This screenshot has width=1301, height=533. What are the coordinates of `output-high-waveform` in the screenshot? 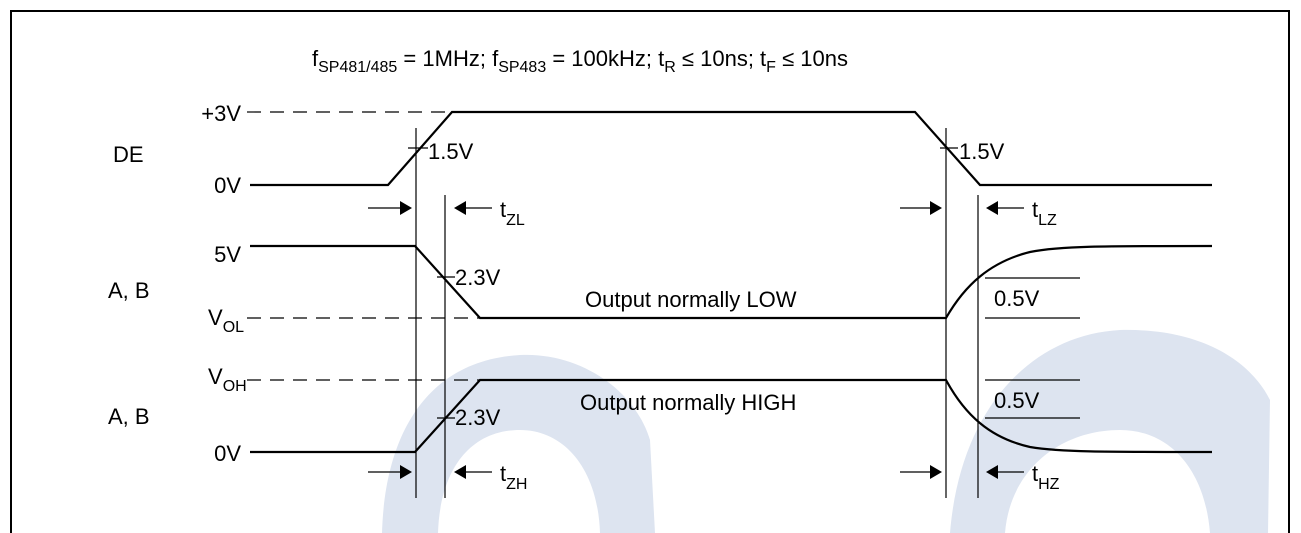 It's located at (731, 416).